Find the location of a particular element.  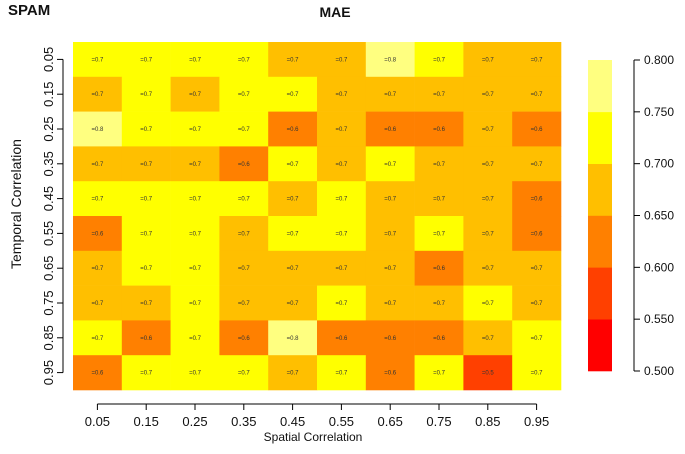

x-tick-label: 0.25 is located at coordinates (194, 421).